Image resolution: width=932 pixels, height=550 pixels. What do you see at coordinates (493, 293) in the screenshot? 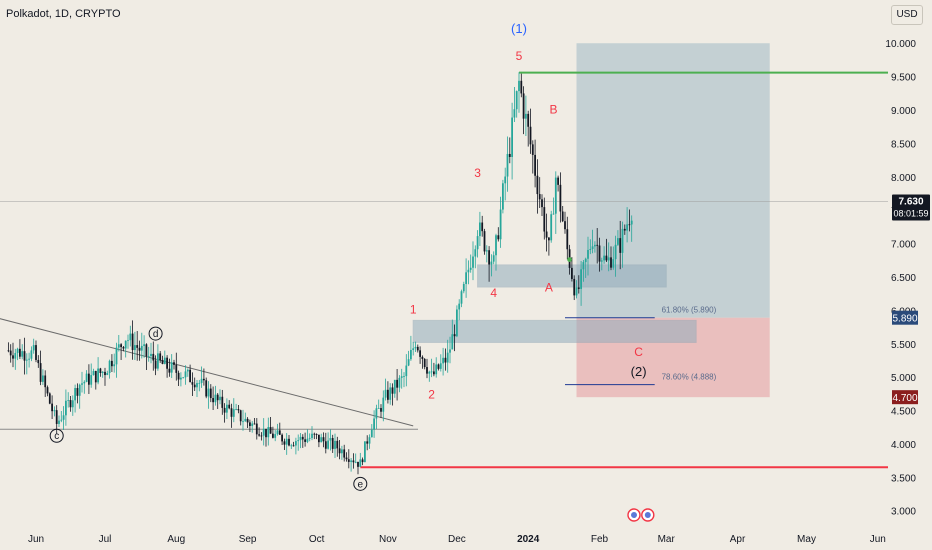
I see `wave-label: 4` at bounding box center [493, 293].